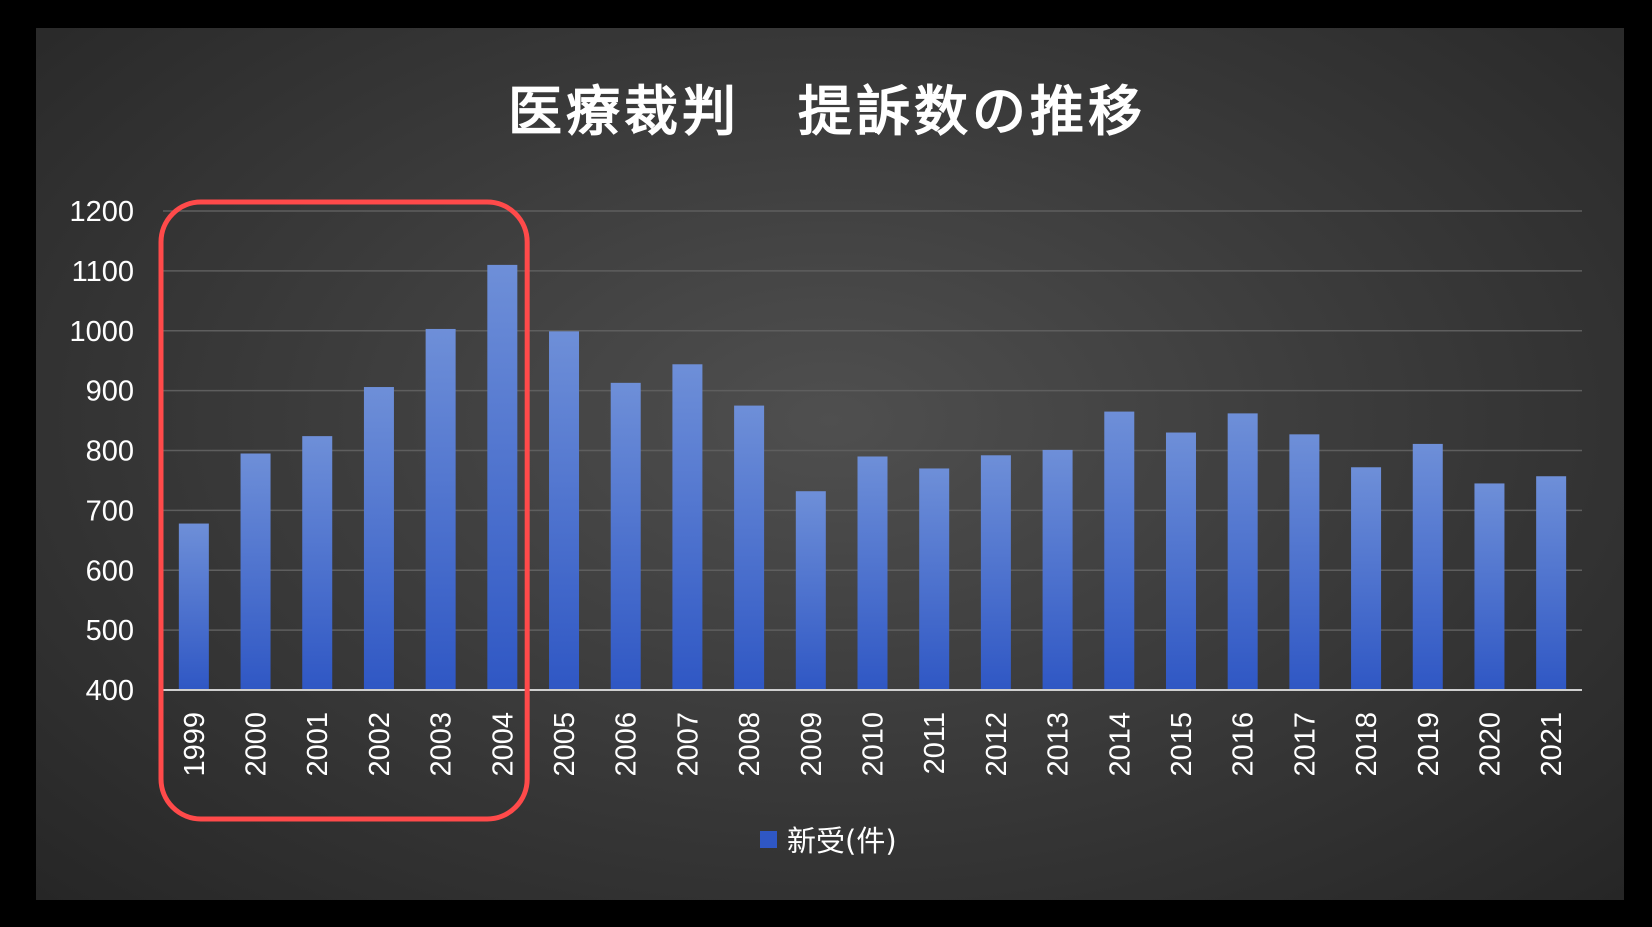 This screenshot has height=927, width=1652. I want to click on legend: 新受(件), so click(828, 841).